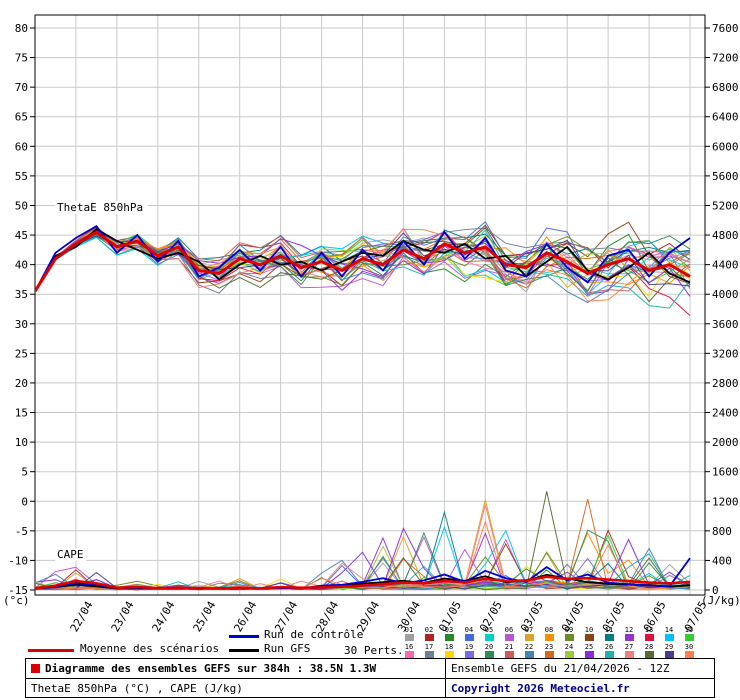 The width and height of the screenshot is (740, 700). I want to click on legend-mean-line, so click(51, 650).